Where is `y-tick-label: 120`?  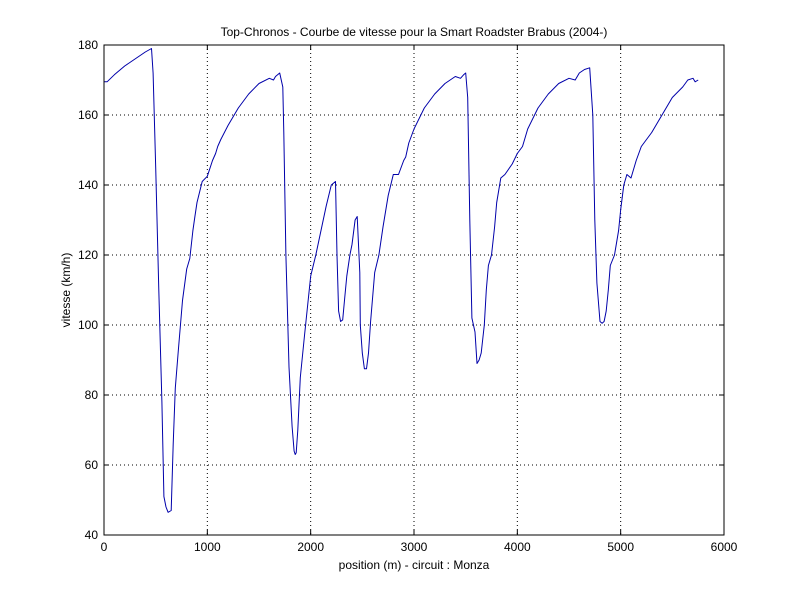 y-tick-label: 120 is located at coordinates (88, 255).